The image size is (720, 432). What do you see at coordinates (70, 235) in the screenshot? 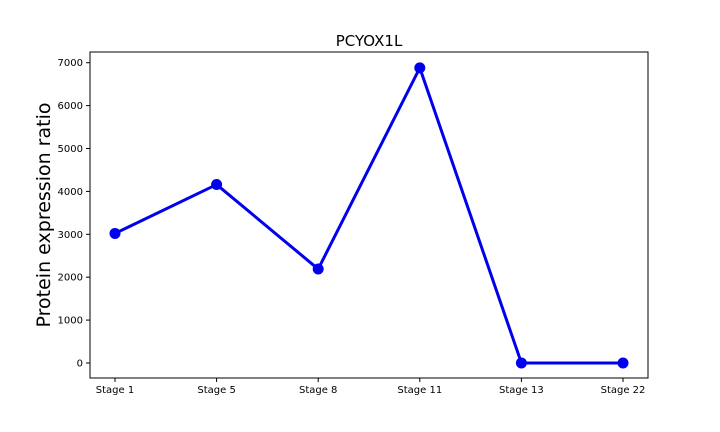
I see `y-tick-label: 3000` at bounding box center [70, 235].